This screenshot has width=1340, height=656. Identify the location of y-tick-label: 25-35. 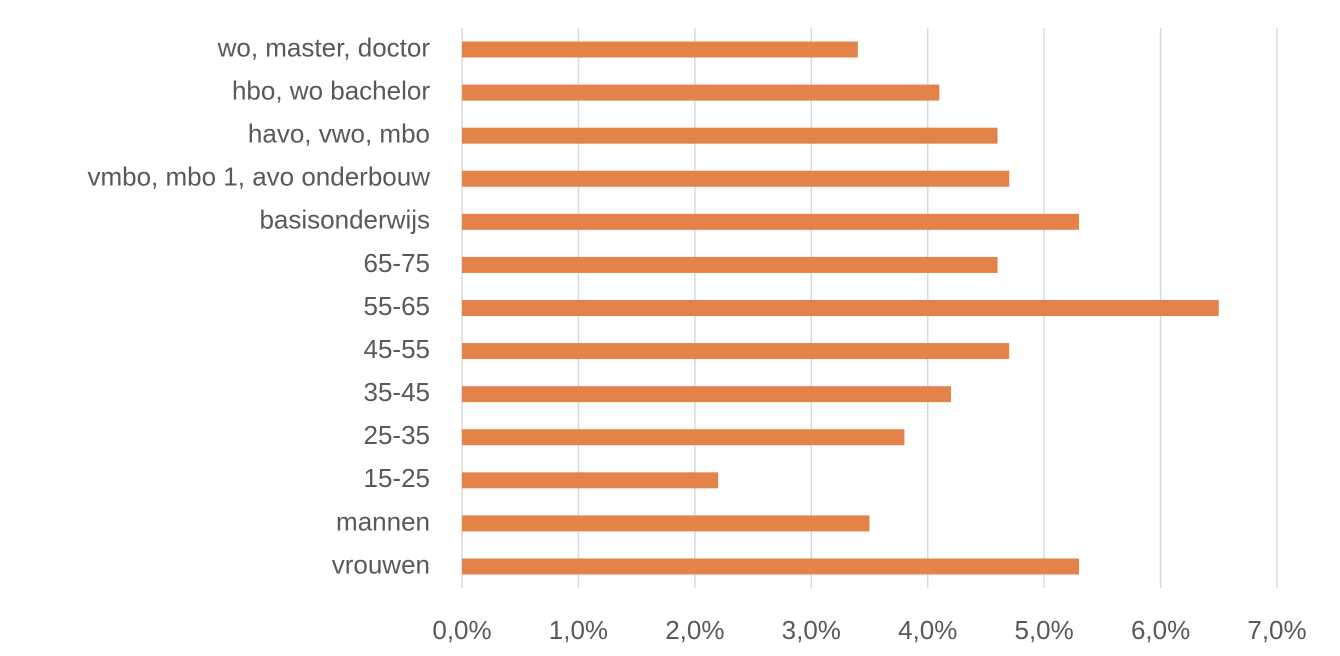
(397, 435).